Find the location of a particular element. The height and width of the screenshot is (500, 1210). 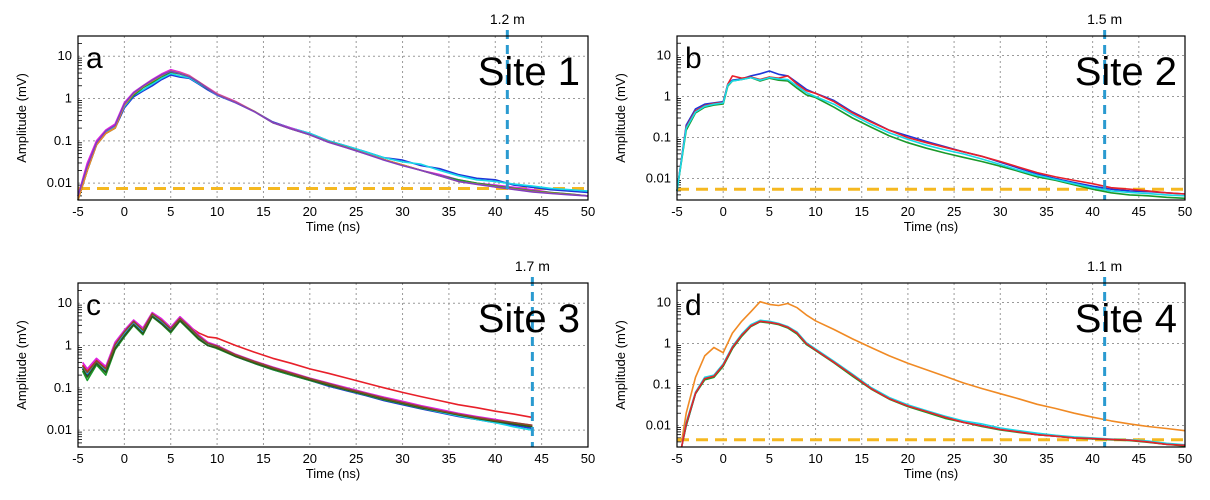

series-line-trace-orange is located at coordinates (933, 371).